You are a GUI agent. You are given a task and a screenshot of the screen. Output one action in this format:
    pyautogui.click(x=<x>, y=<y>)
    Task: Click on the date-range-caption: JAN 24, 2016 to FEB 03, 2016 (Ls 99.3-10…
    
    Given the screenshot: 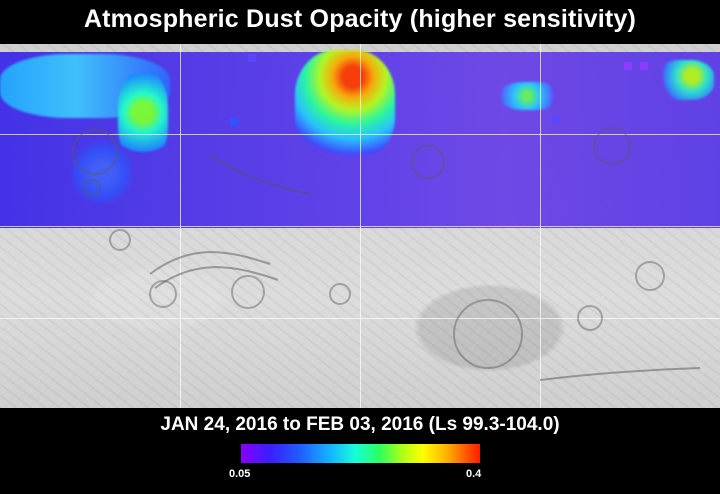 What is the action you would take?
    pyautogui.click(x=360, y=424)
    